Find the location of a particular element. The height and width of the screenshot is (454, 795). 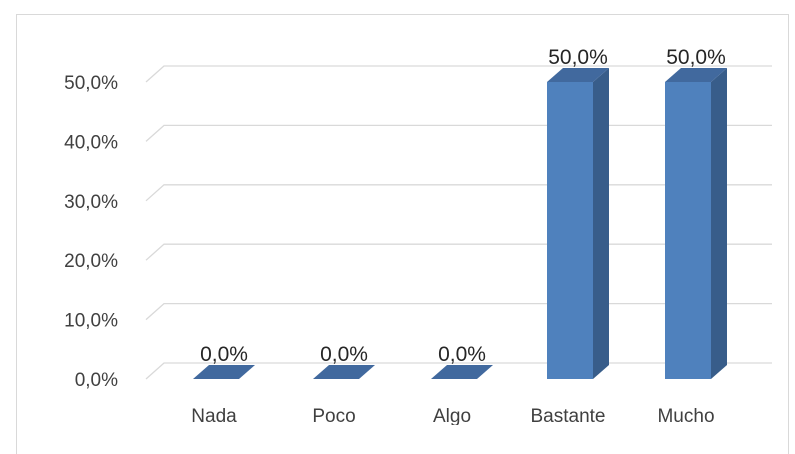

category-label: Mucho is located at coordinates (685, 415).